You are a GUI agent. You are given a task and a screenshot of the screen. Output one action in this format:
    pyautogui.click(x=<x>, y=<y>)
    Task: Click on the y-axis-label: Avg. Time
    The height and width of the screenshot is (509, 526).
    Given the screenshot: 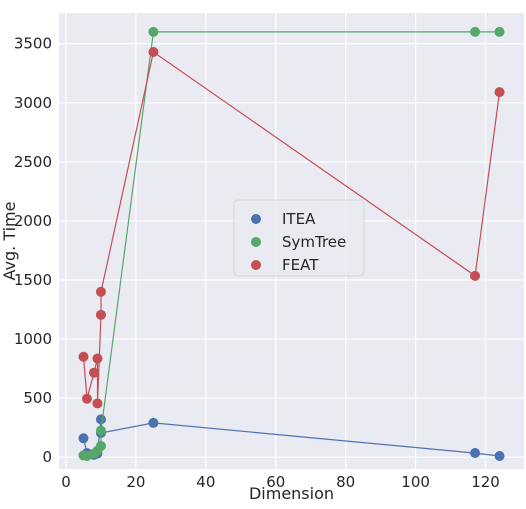 What is the action you would take?
    pyautogui.click(x=9, y=241)
    